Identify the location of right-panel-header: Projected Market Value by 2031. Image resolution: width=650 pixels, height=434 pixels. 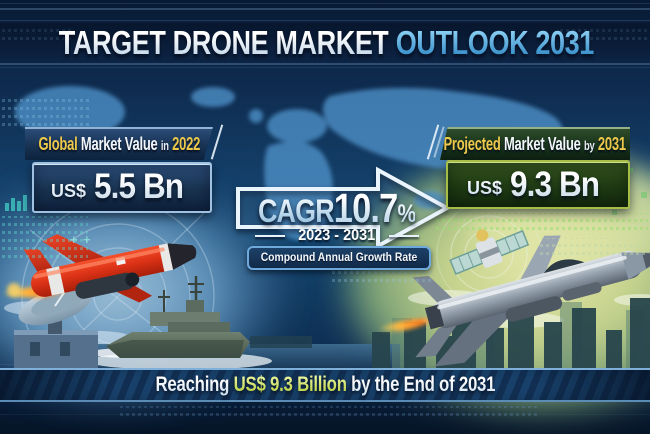
(535, 143).